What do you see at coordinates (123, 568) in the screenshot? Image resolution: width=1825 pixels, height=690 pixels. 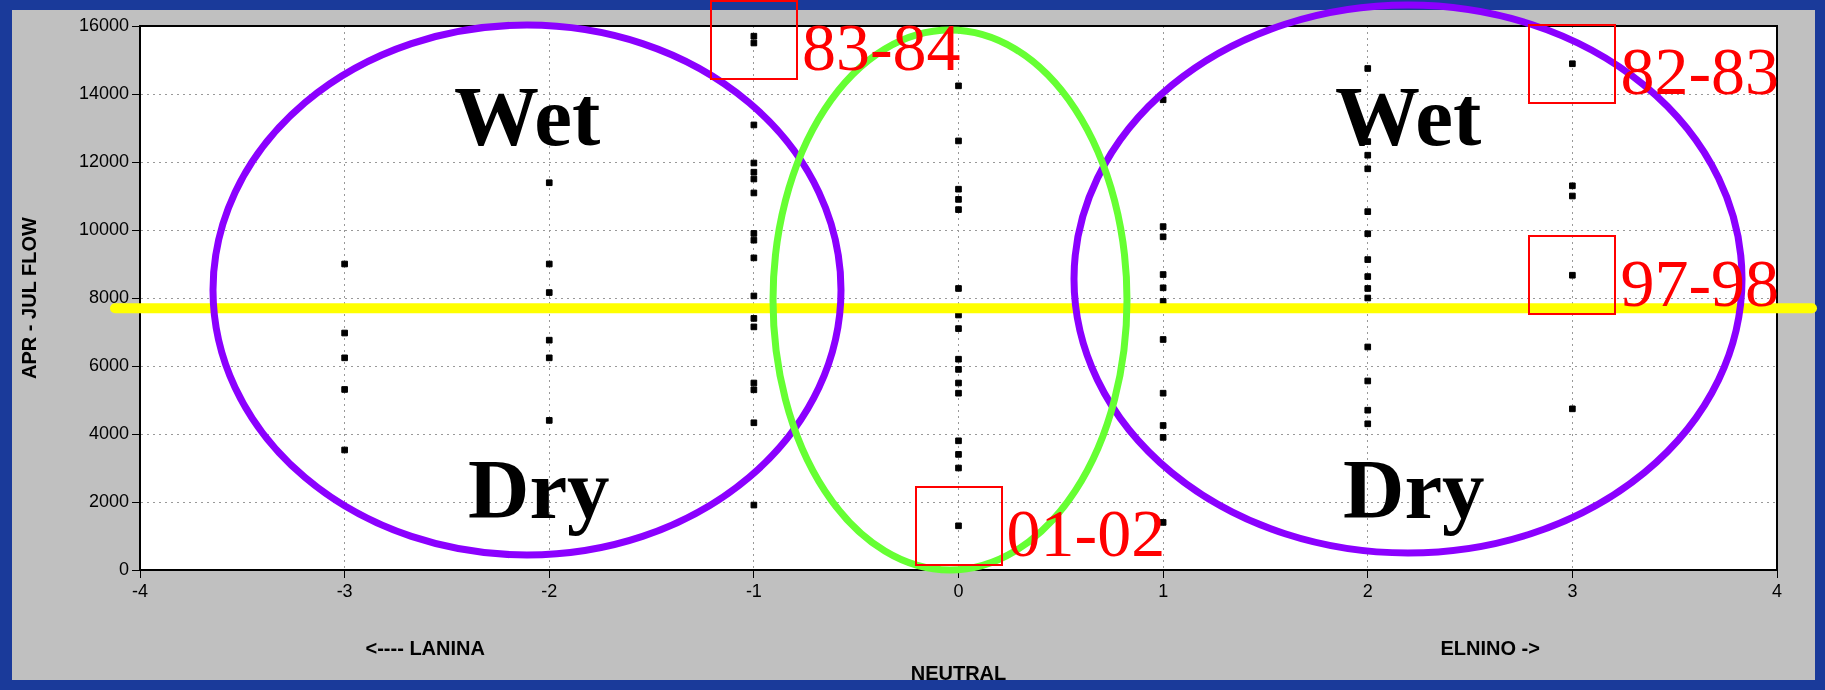 I see `y-tick-label: 0` at bounding box center [123, 568].